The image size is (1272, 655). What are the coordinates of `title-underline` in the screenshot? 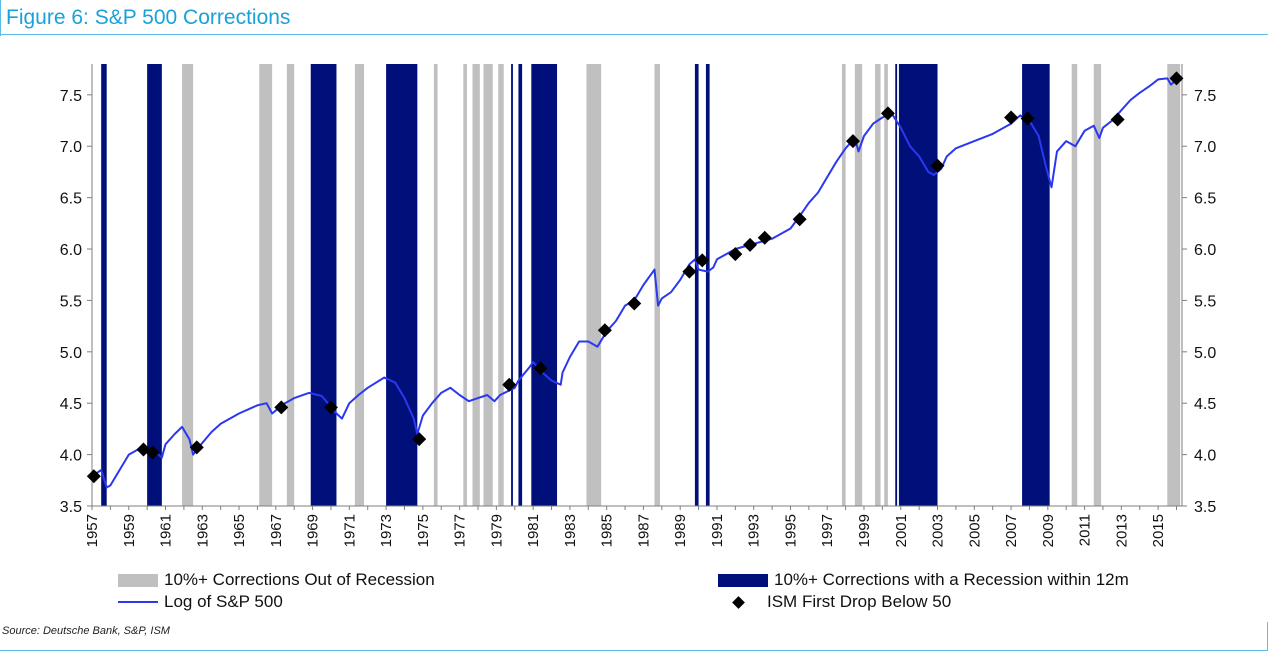 It's located at (634, 34).